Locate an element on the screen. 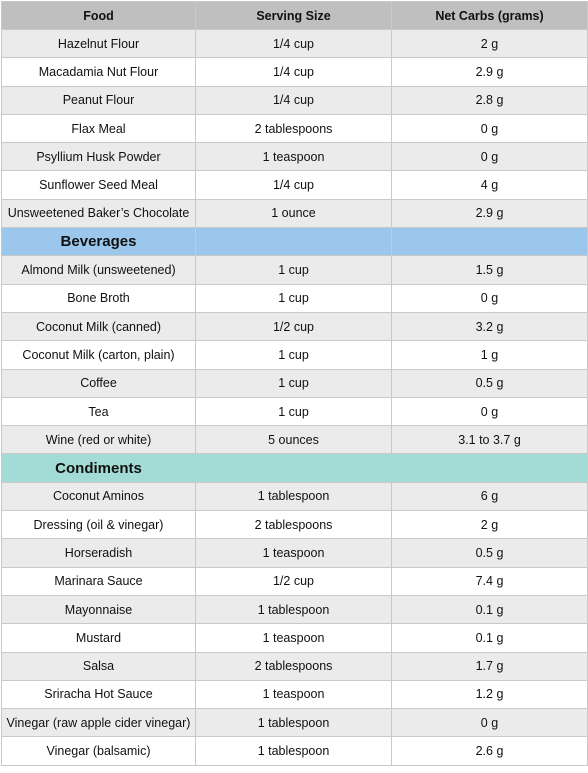 The width and height of the screenshot is (588, 773). food-cell: Salsa is located at coordinates (98, 666).